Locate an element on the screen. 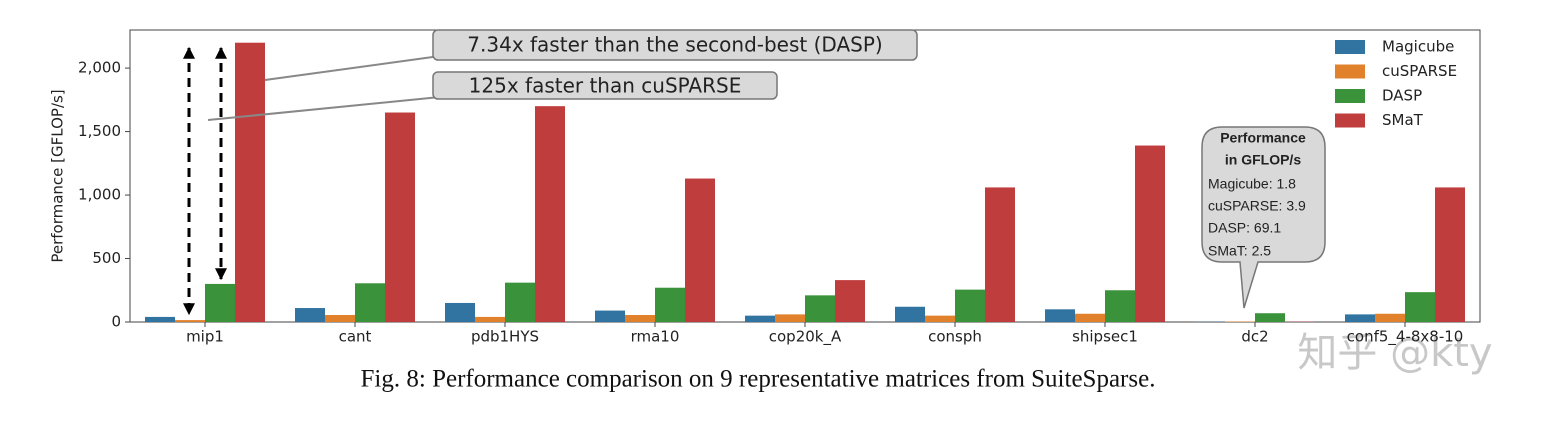 This screenshot has height=427, width=1543. y-tick-label: 500 is located at coordinates (106, 258).